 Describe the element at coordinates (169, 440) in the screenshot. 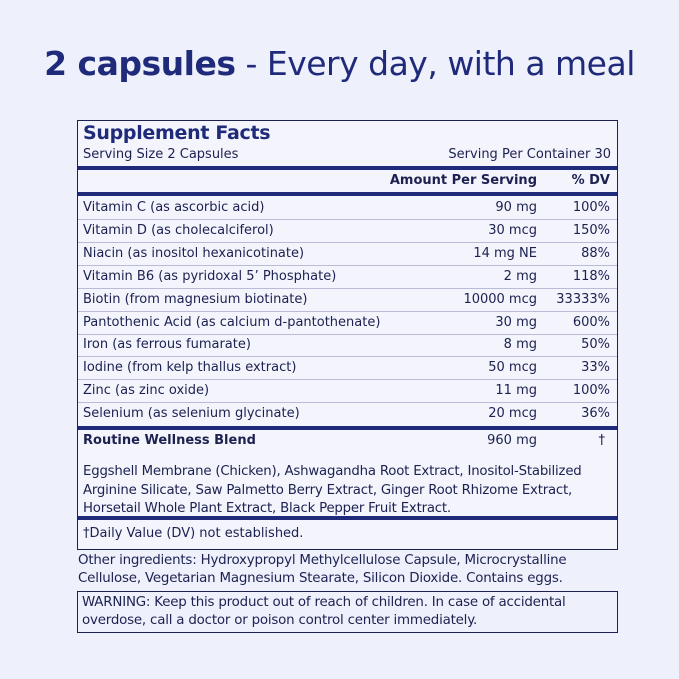

I see `blend-name: Routine Wellness Blend` at that location.